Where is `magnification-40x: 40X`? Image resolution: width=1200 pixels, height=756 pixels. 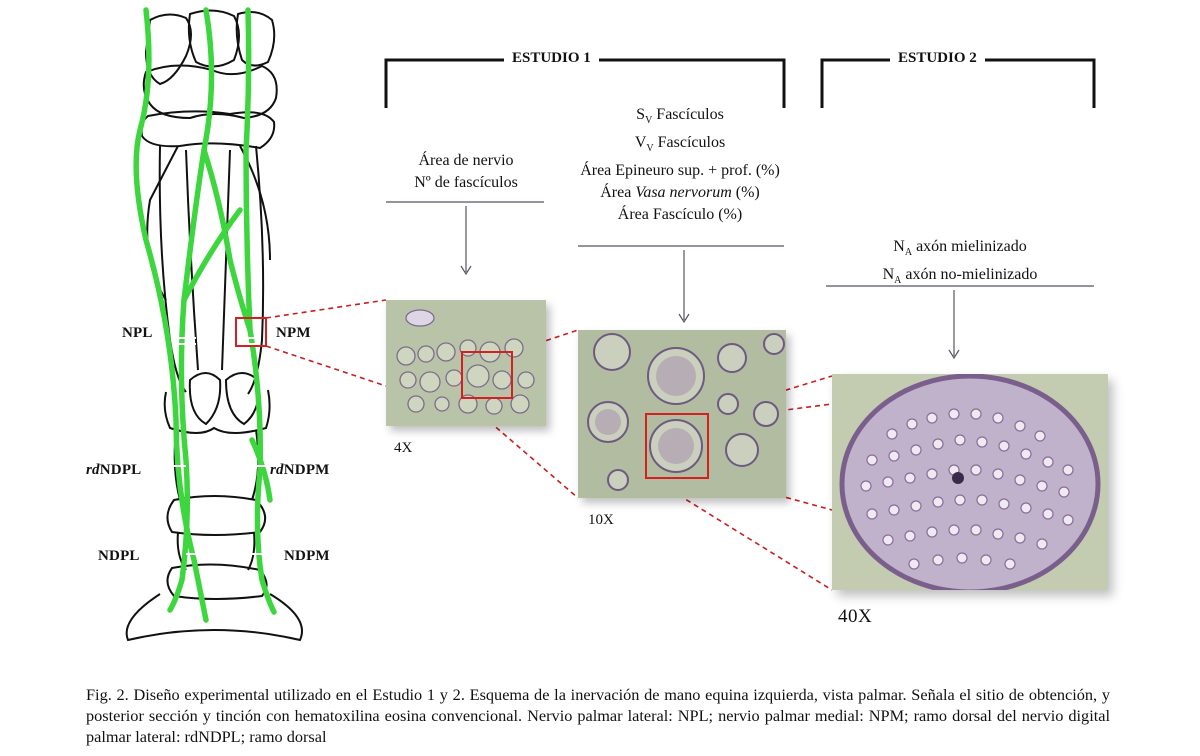
magnification-40x: 40X is located at coordinates (855, 616).